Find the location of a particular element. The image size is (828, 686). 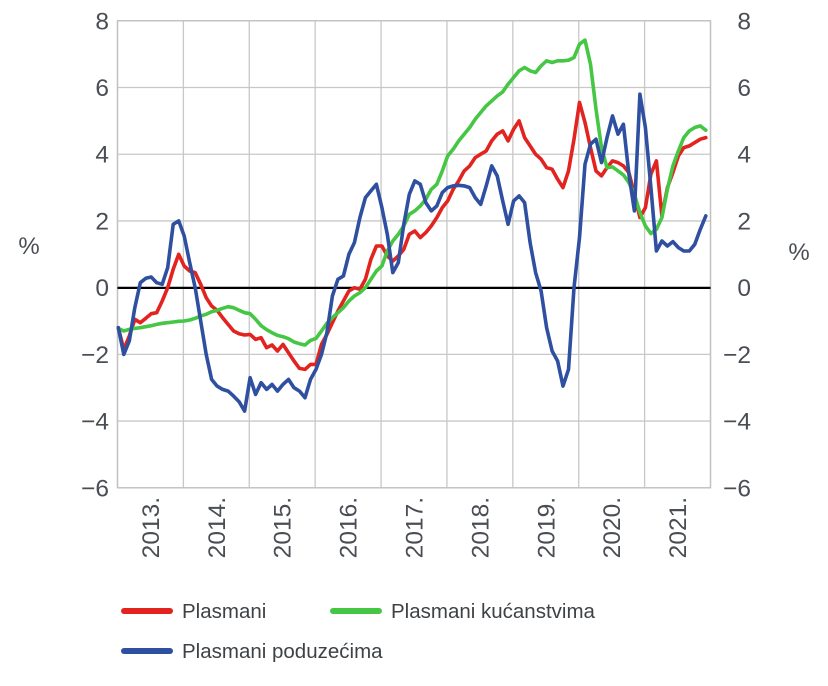

x-tick-label: 2021. is located at coordinates (678, 527).